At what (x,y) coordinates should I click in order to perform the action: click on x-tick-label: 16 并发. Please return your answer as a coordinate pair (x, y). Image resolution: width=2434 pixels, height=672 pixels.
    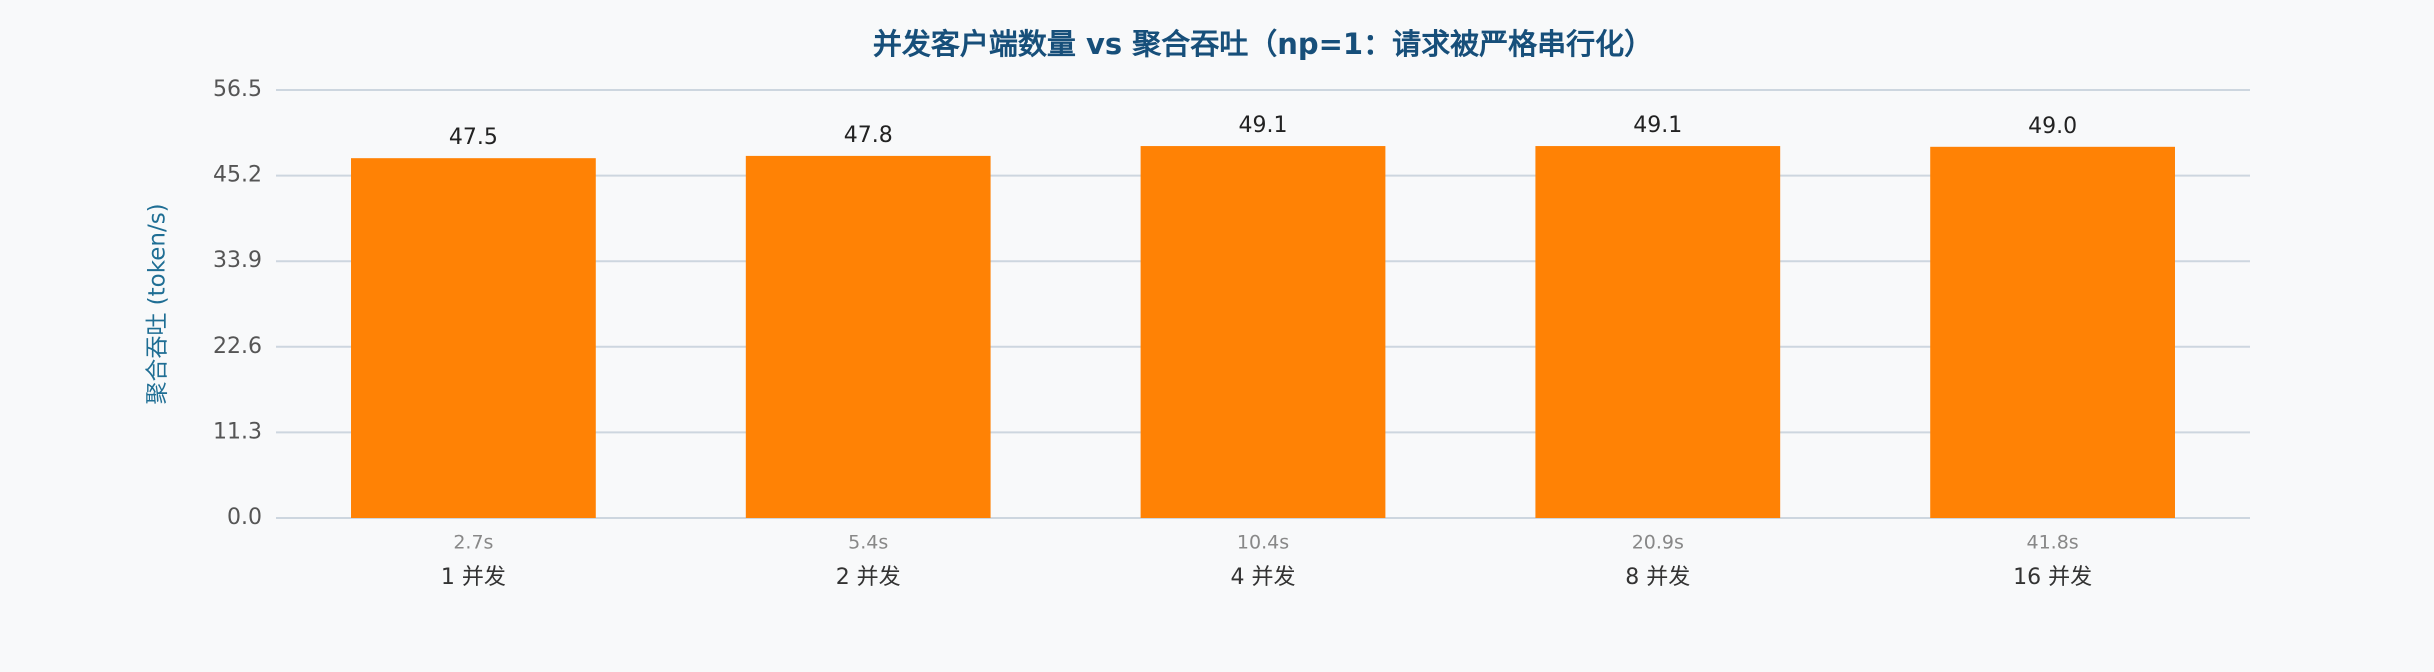
    Looking at the image, I should click on (2052, 577).